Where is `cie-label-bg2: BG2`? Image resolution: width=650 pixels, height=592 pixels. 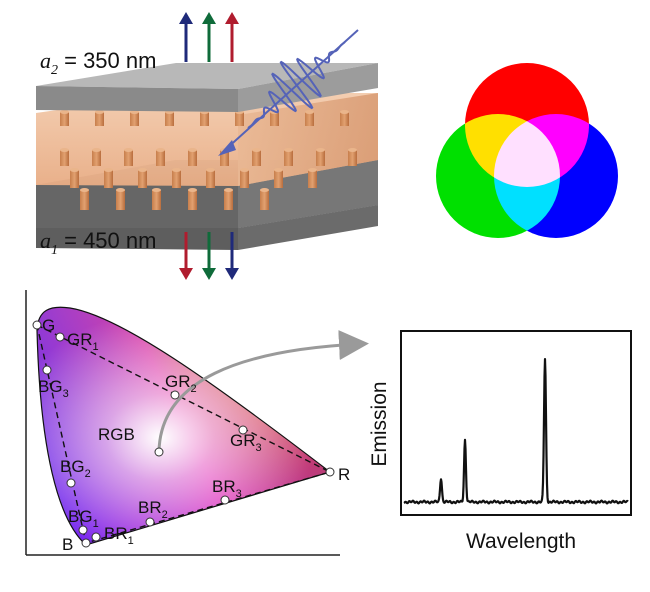
cie-label-bg2: BG2 is located at coordinates (75, 468).